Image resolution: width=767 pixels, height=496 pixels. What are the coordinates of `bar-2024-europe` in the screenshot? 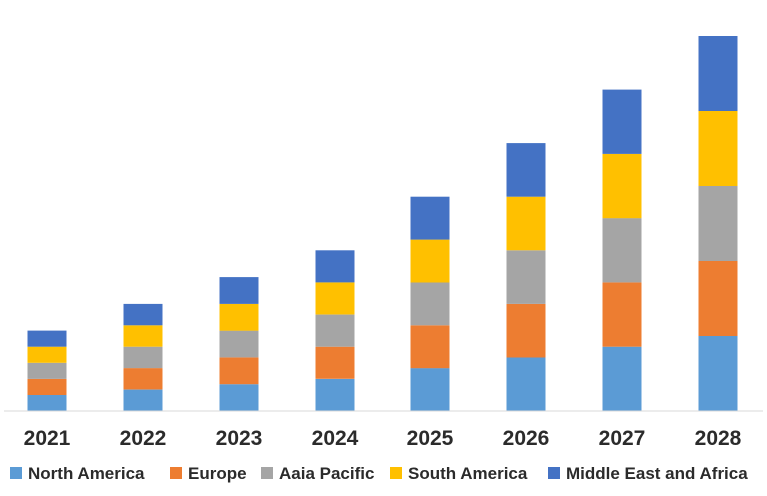 It's located at (335, 362).